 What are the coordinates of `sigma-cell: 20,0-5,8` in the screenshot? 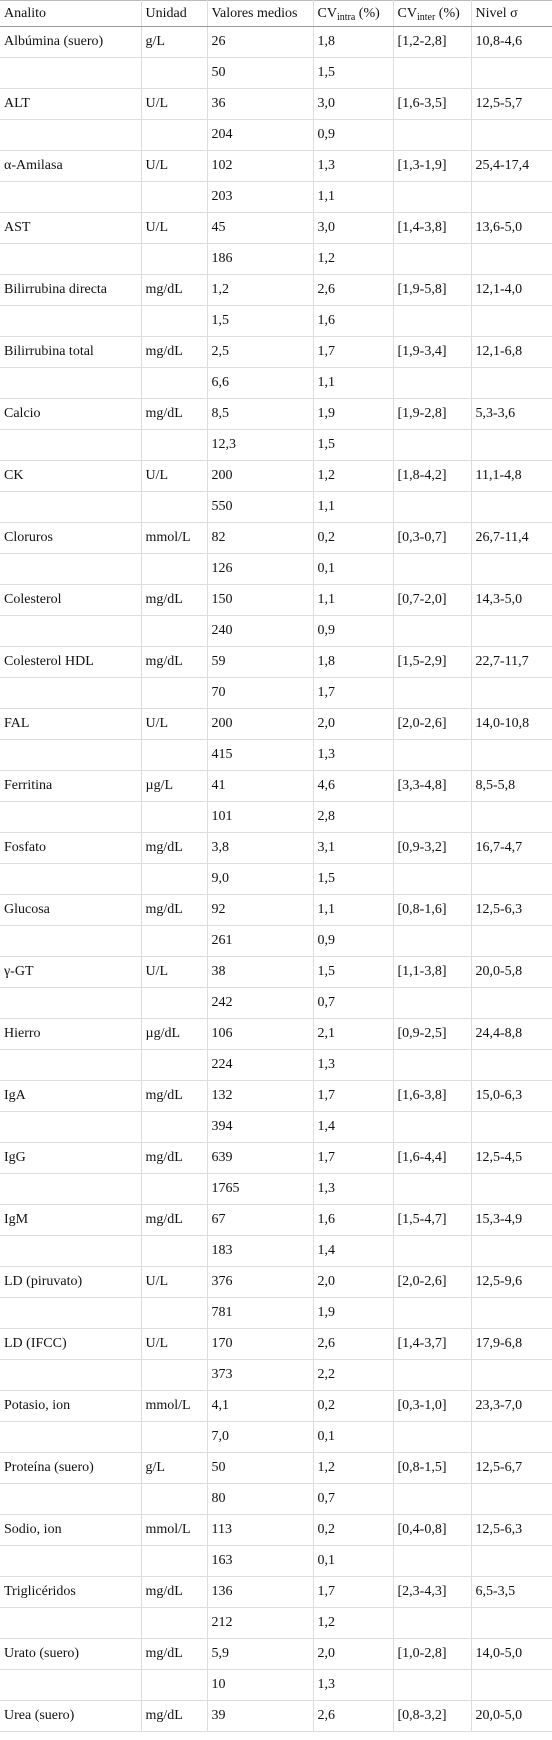 It's located at (511, 972).